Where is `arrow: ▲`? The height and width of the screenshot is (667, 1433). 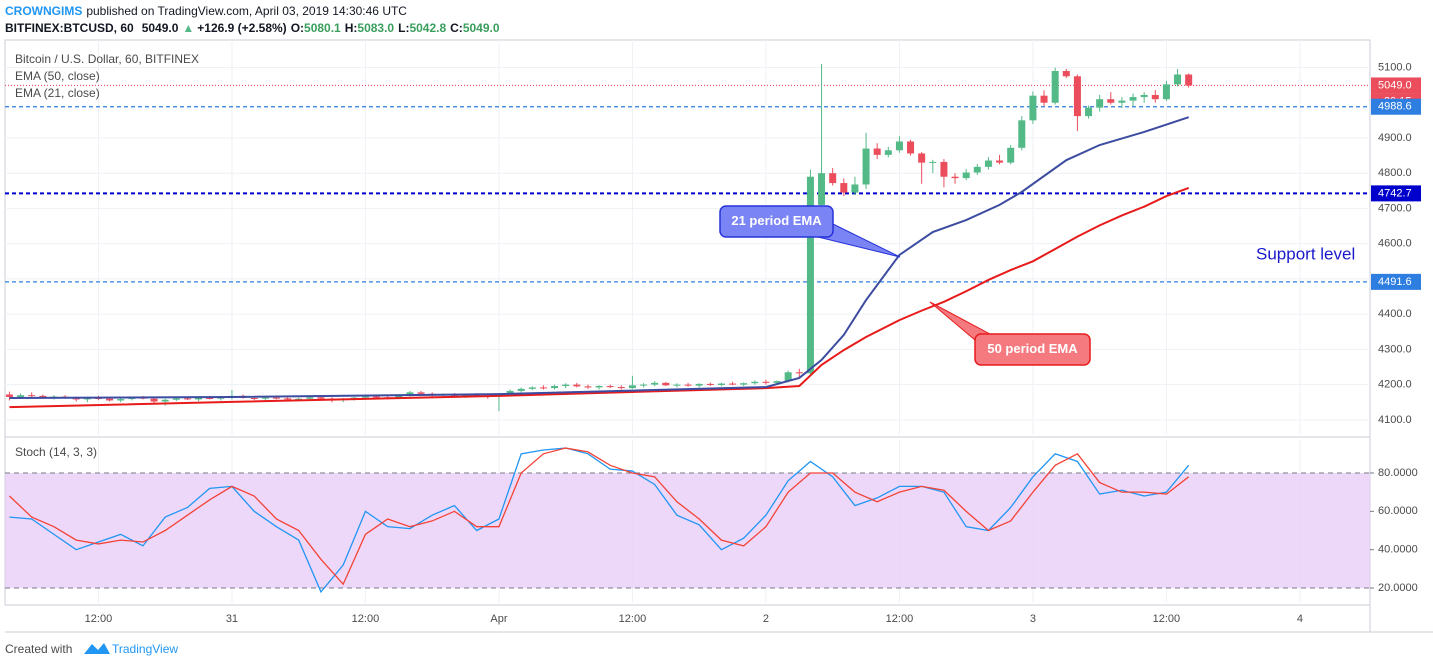
arrow: ▲ is located at coordinates (188, 28).